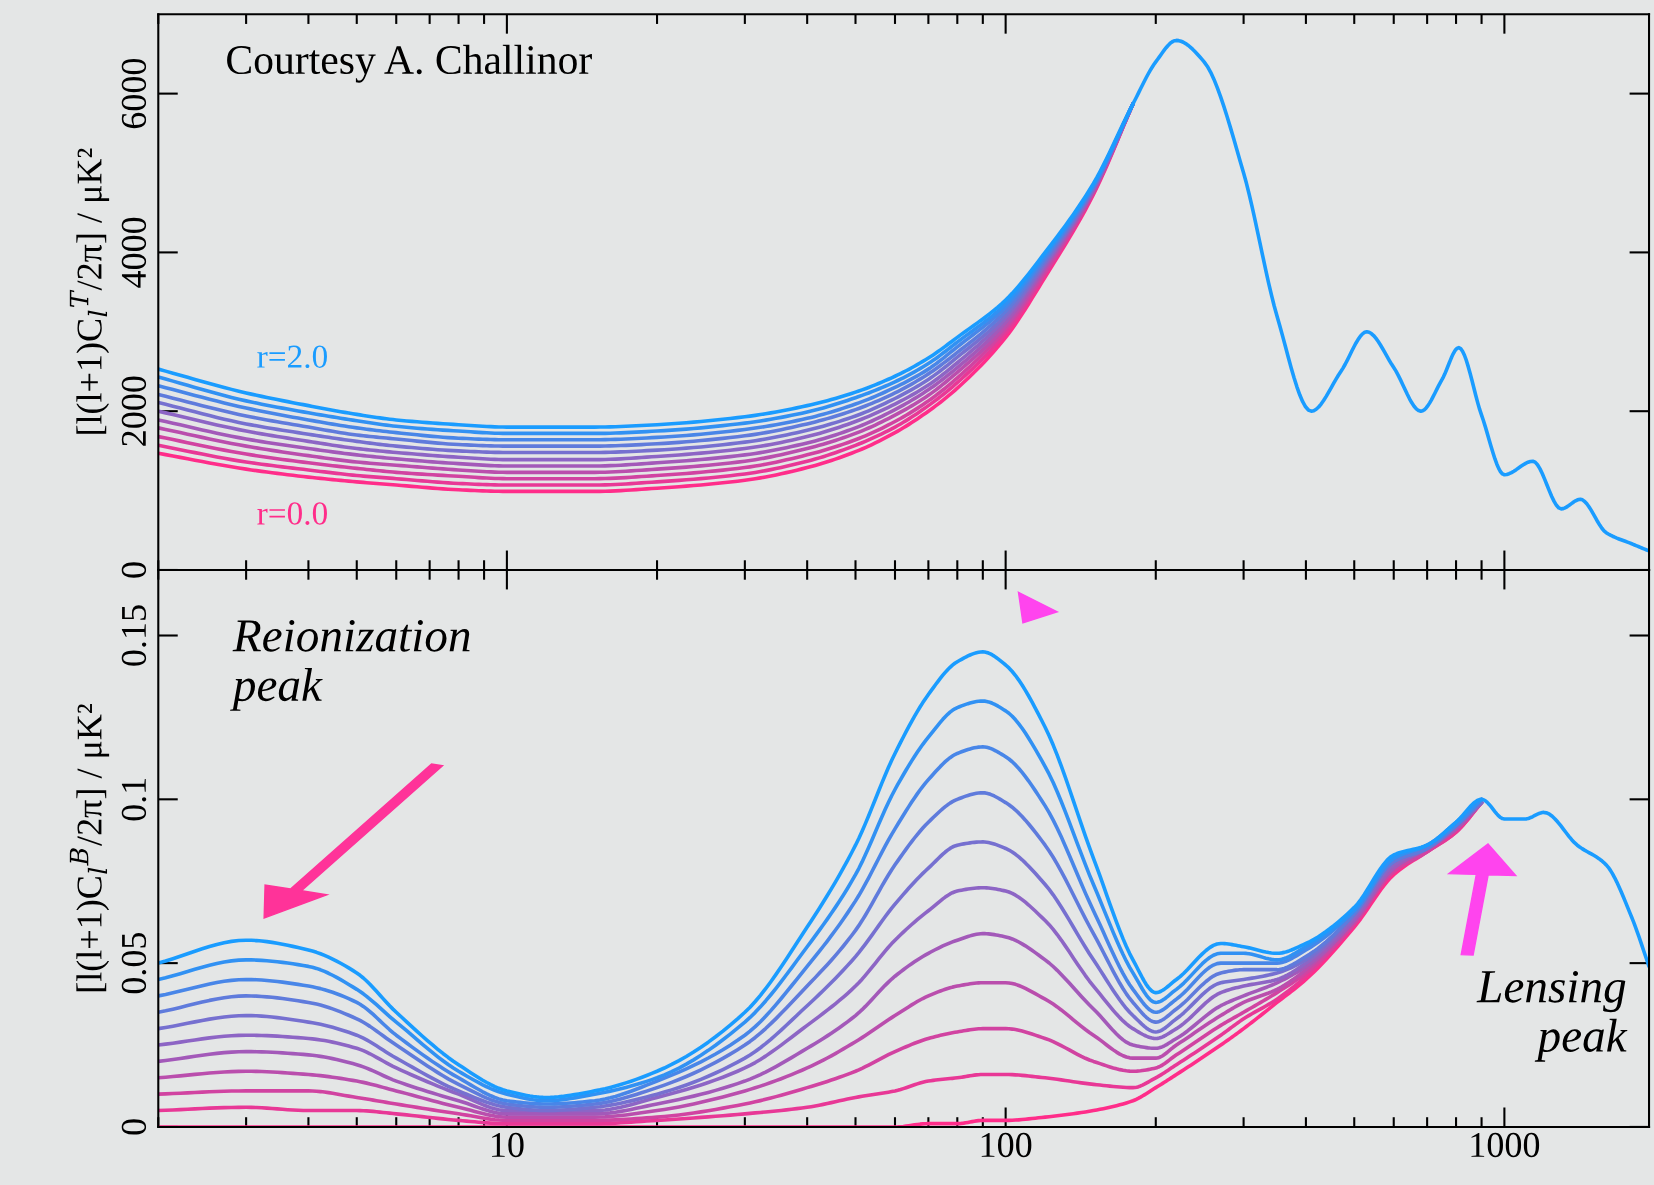 The height and width of the screenshot is (1185, 1654). What do you see at coordinates (134, 635) in the screenshot?
I see `y-tick-label: 0.15` at bounding box center [134, 635].